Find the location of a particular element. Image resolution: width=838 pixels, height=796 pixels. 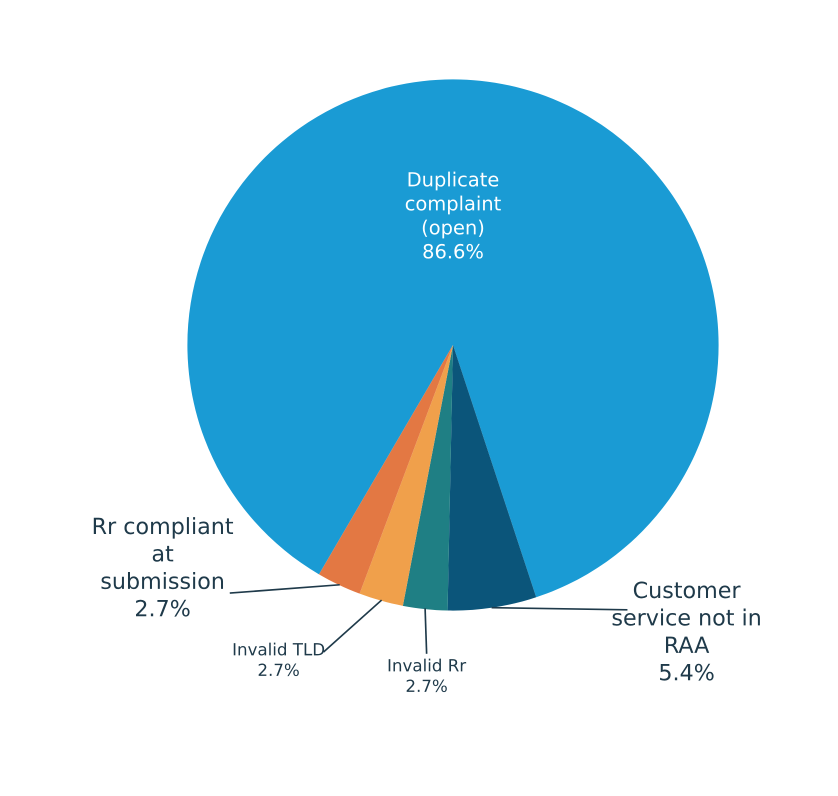

slice-label: Invalid TLD is located at coordinates (279, 649).